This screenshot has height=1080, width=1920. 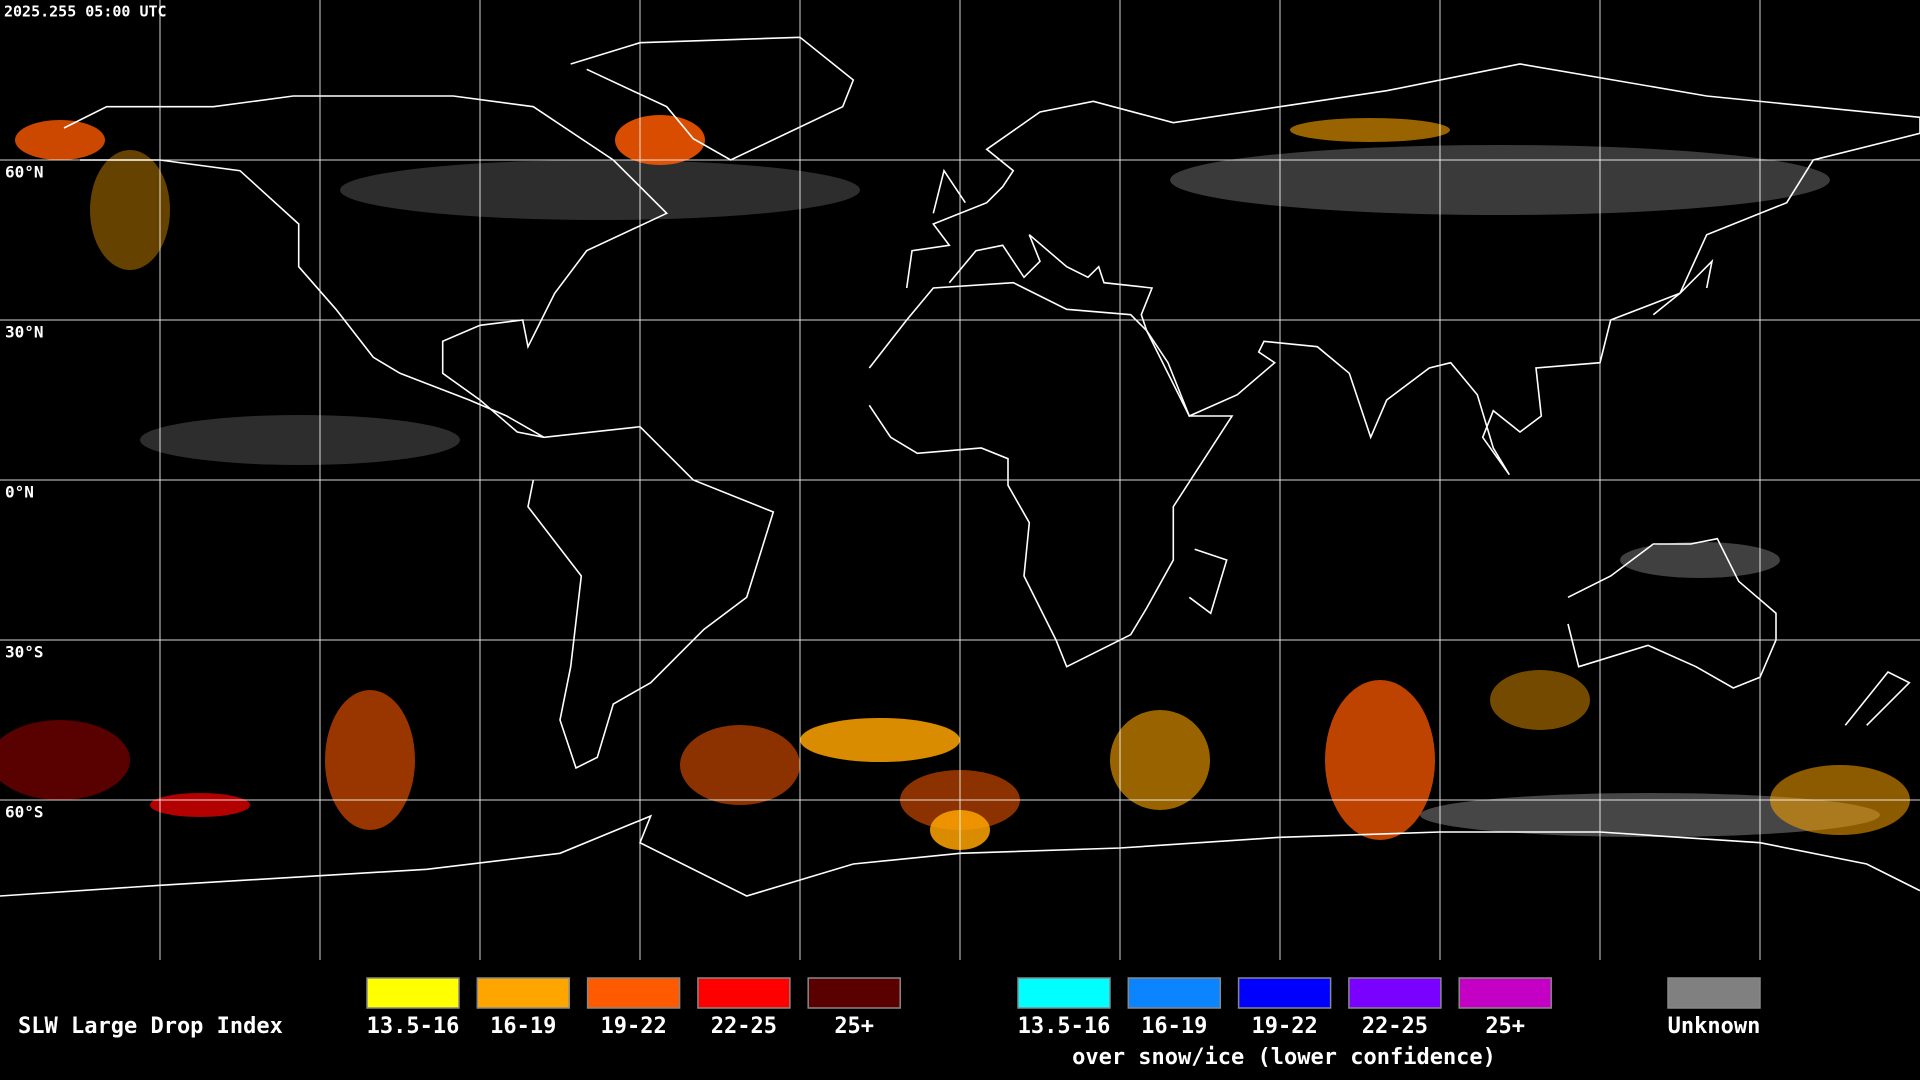 I want to click on latitude-label: 60°S, so click(x=24, y=812).